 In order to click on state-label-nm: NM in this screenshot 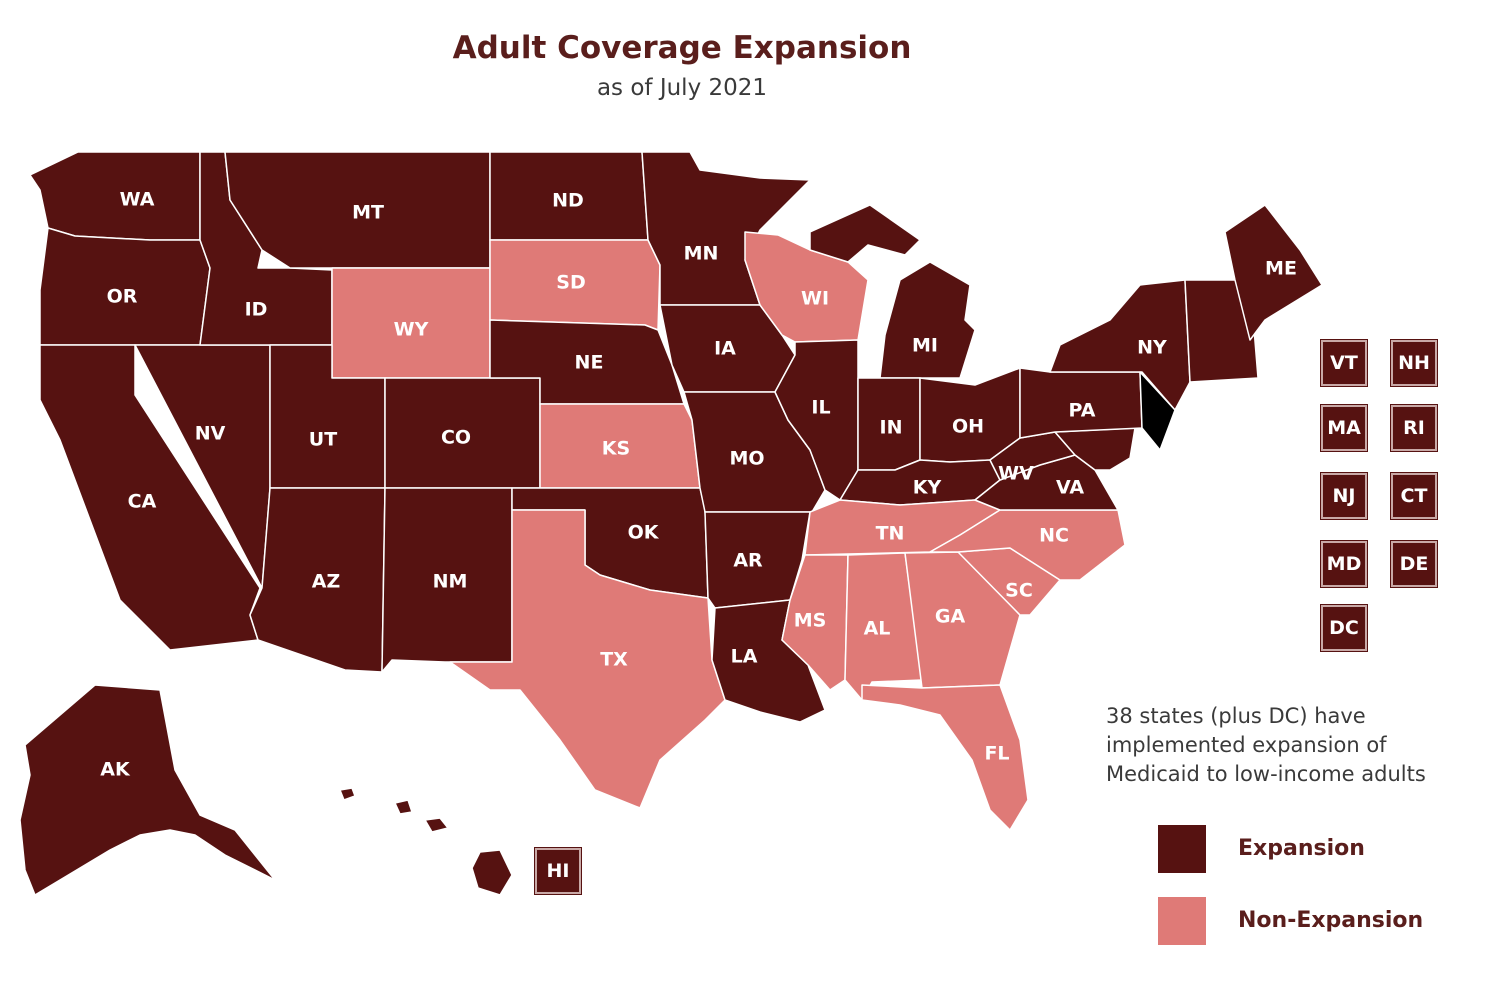, I will do `click(450, 582)`.